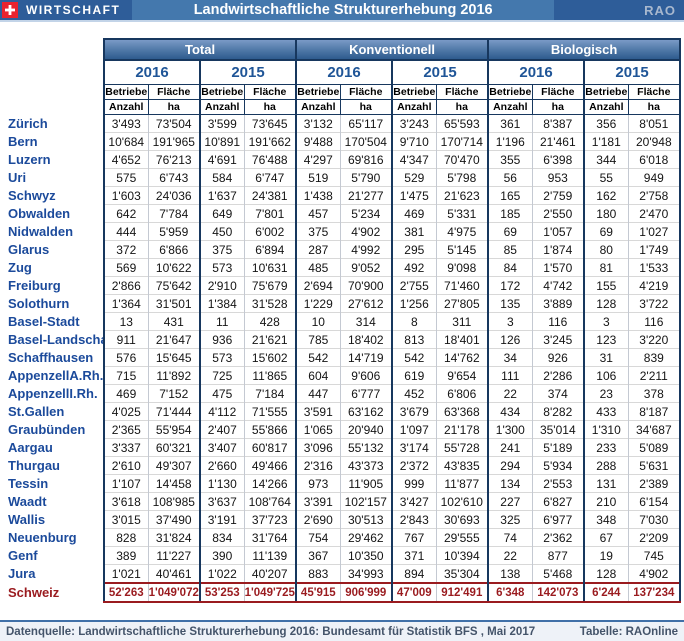  Describe the element at coordinates (318, 339) in the screenshot. I see `cell: 785` at that location.